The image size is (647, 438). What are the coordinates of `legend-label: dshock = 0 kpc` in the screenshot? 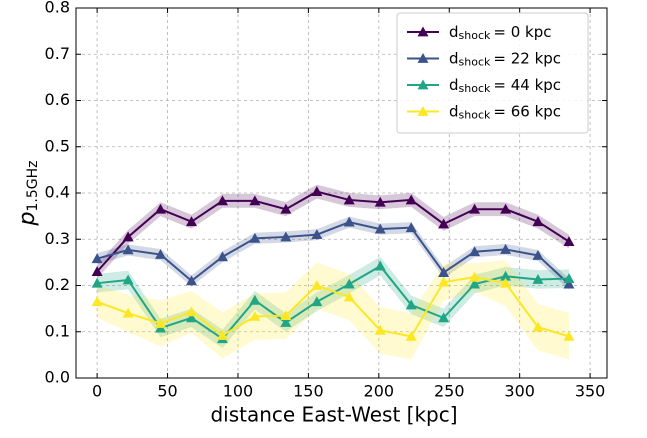 It's located at (500, 33).